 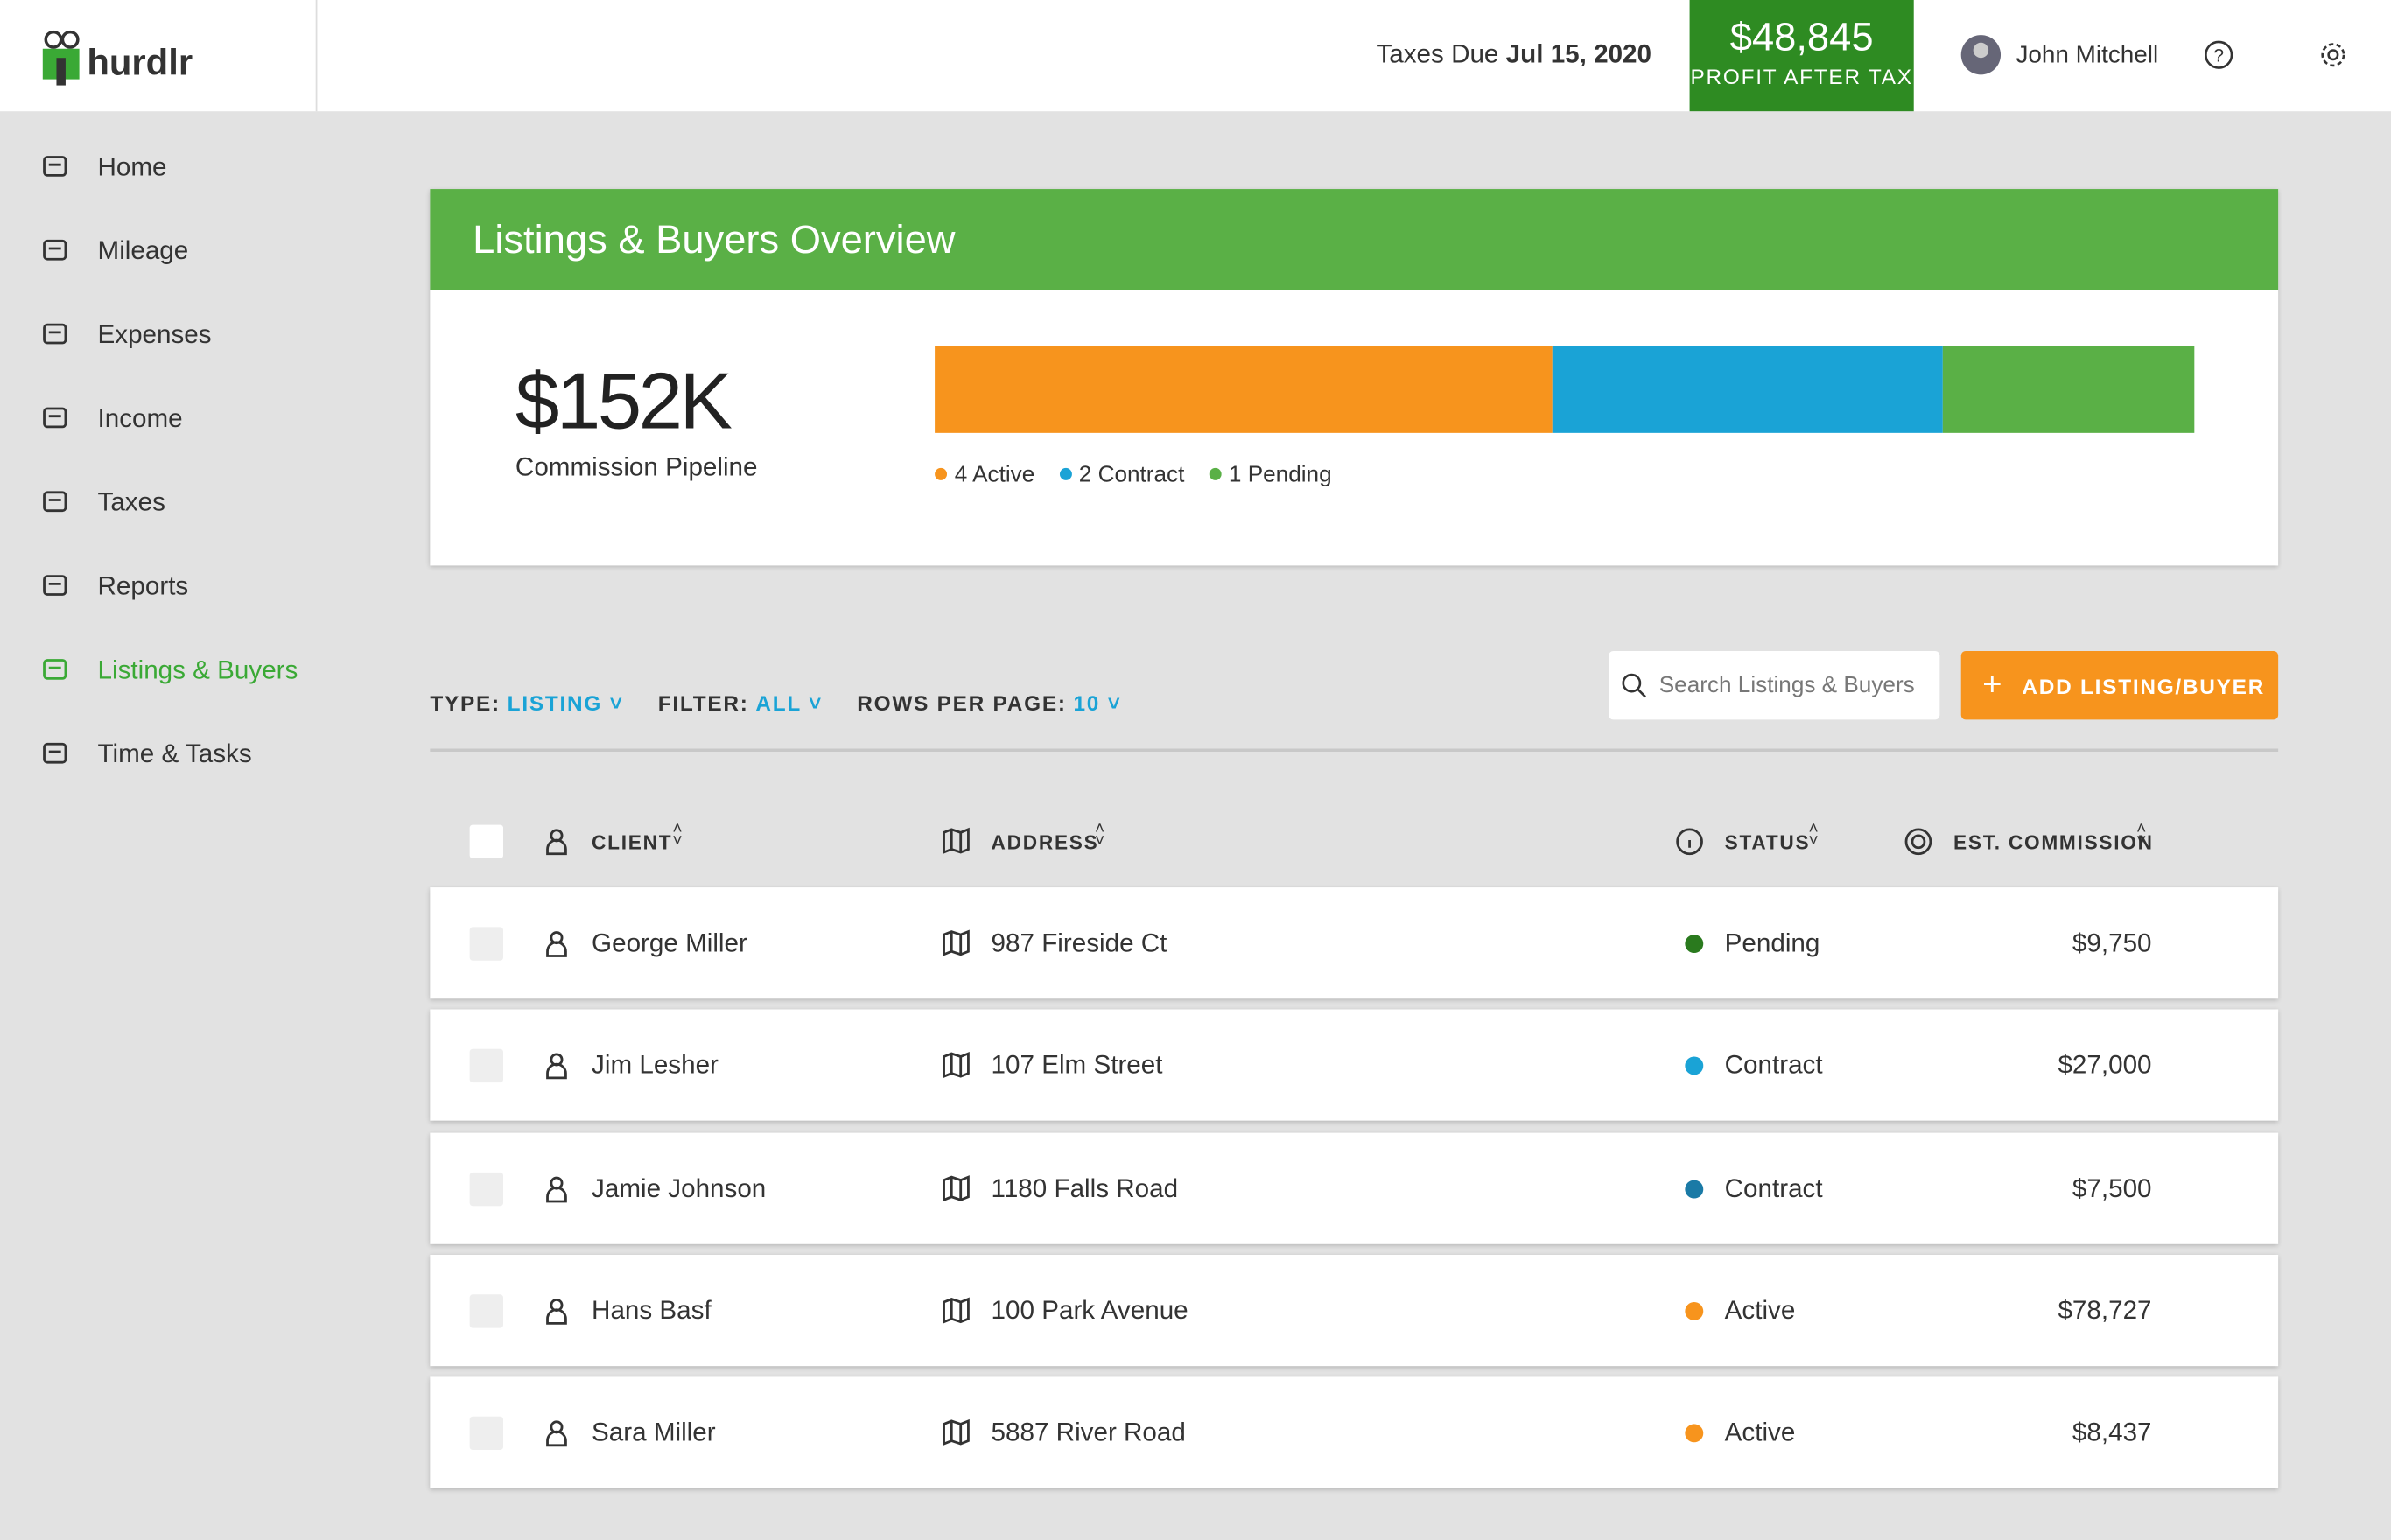 I want to click on overview-title: Listings & Buyers Overview, so click(x=1354, y=239).